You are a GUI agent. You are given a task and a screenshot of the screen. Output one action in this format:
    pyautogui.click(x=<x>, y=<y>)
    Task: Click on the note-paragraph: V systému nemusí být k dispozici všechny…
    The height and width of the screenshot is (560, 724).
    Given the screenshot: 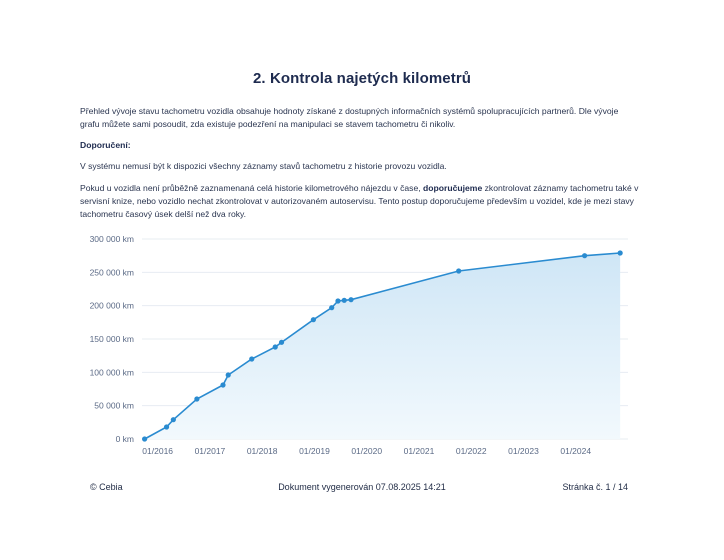 What is the action you would take?
    pyautogui.click(x=263, y=166)
    